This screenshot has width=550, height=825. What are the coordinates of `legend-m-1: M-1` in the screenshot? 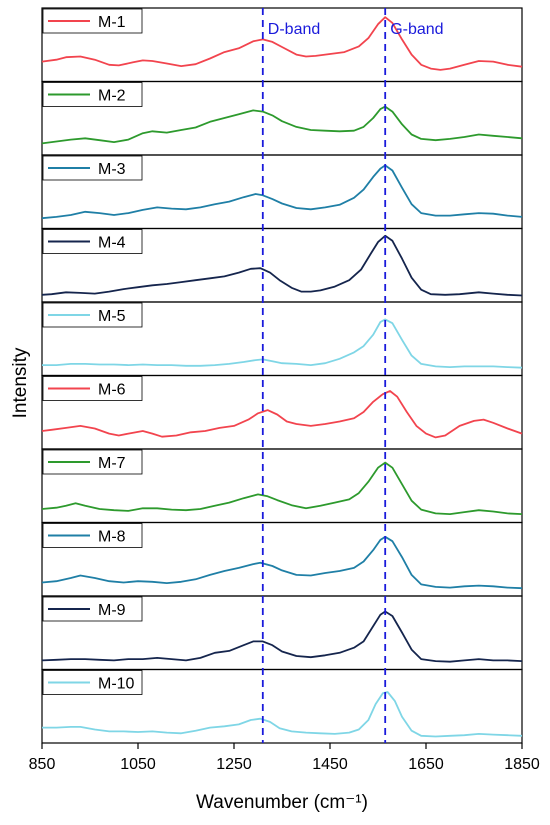 It's located at (92, 21).